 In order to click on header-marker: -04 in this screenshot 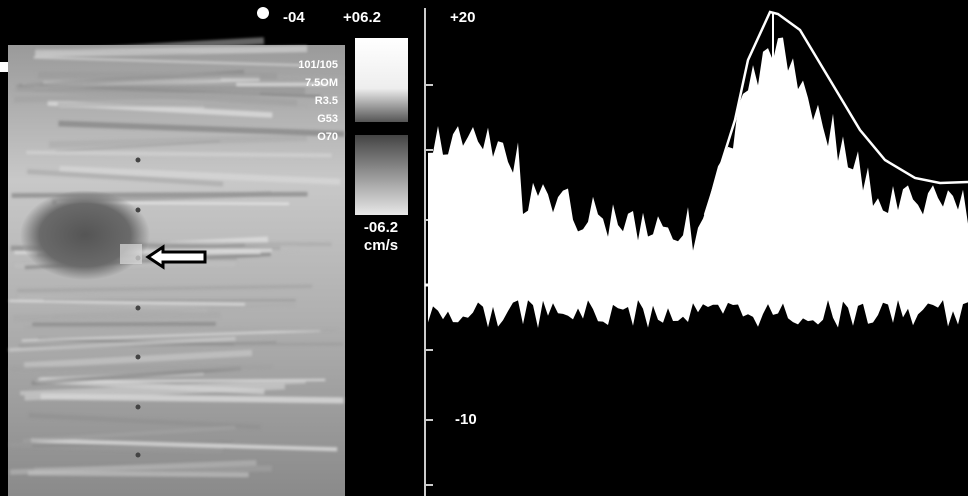, I will do `click(294, 17)`.